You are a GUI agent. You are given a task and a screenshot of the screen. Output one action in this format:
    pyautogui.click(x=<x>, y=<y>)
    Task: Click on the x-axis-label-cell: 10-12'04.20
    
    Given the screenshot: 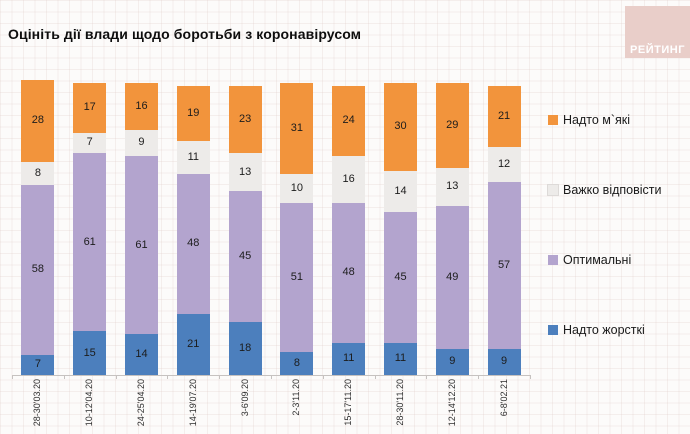 What is the action you would take?
    pyautogui.click(x=90, y=406)
    